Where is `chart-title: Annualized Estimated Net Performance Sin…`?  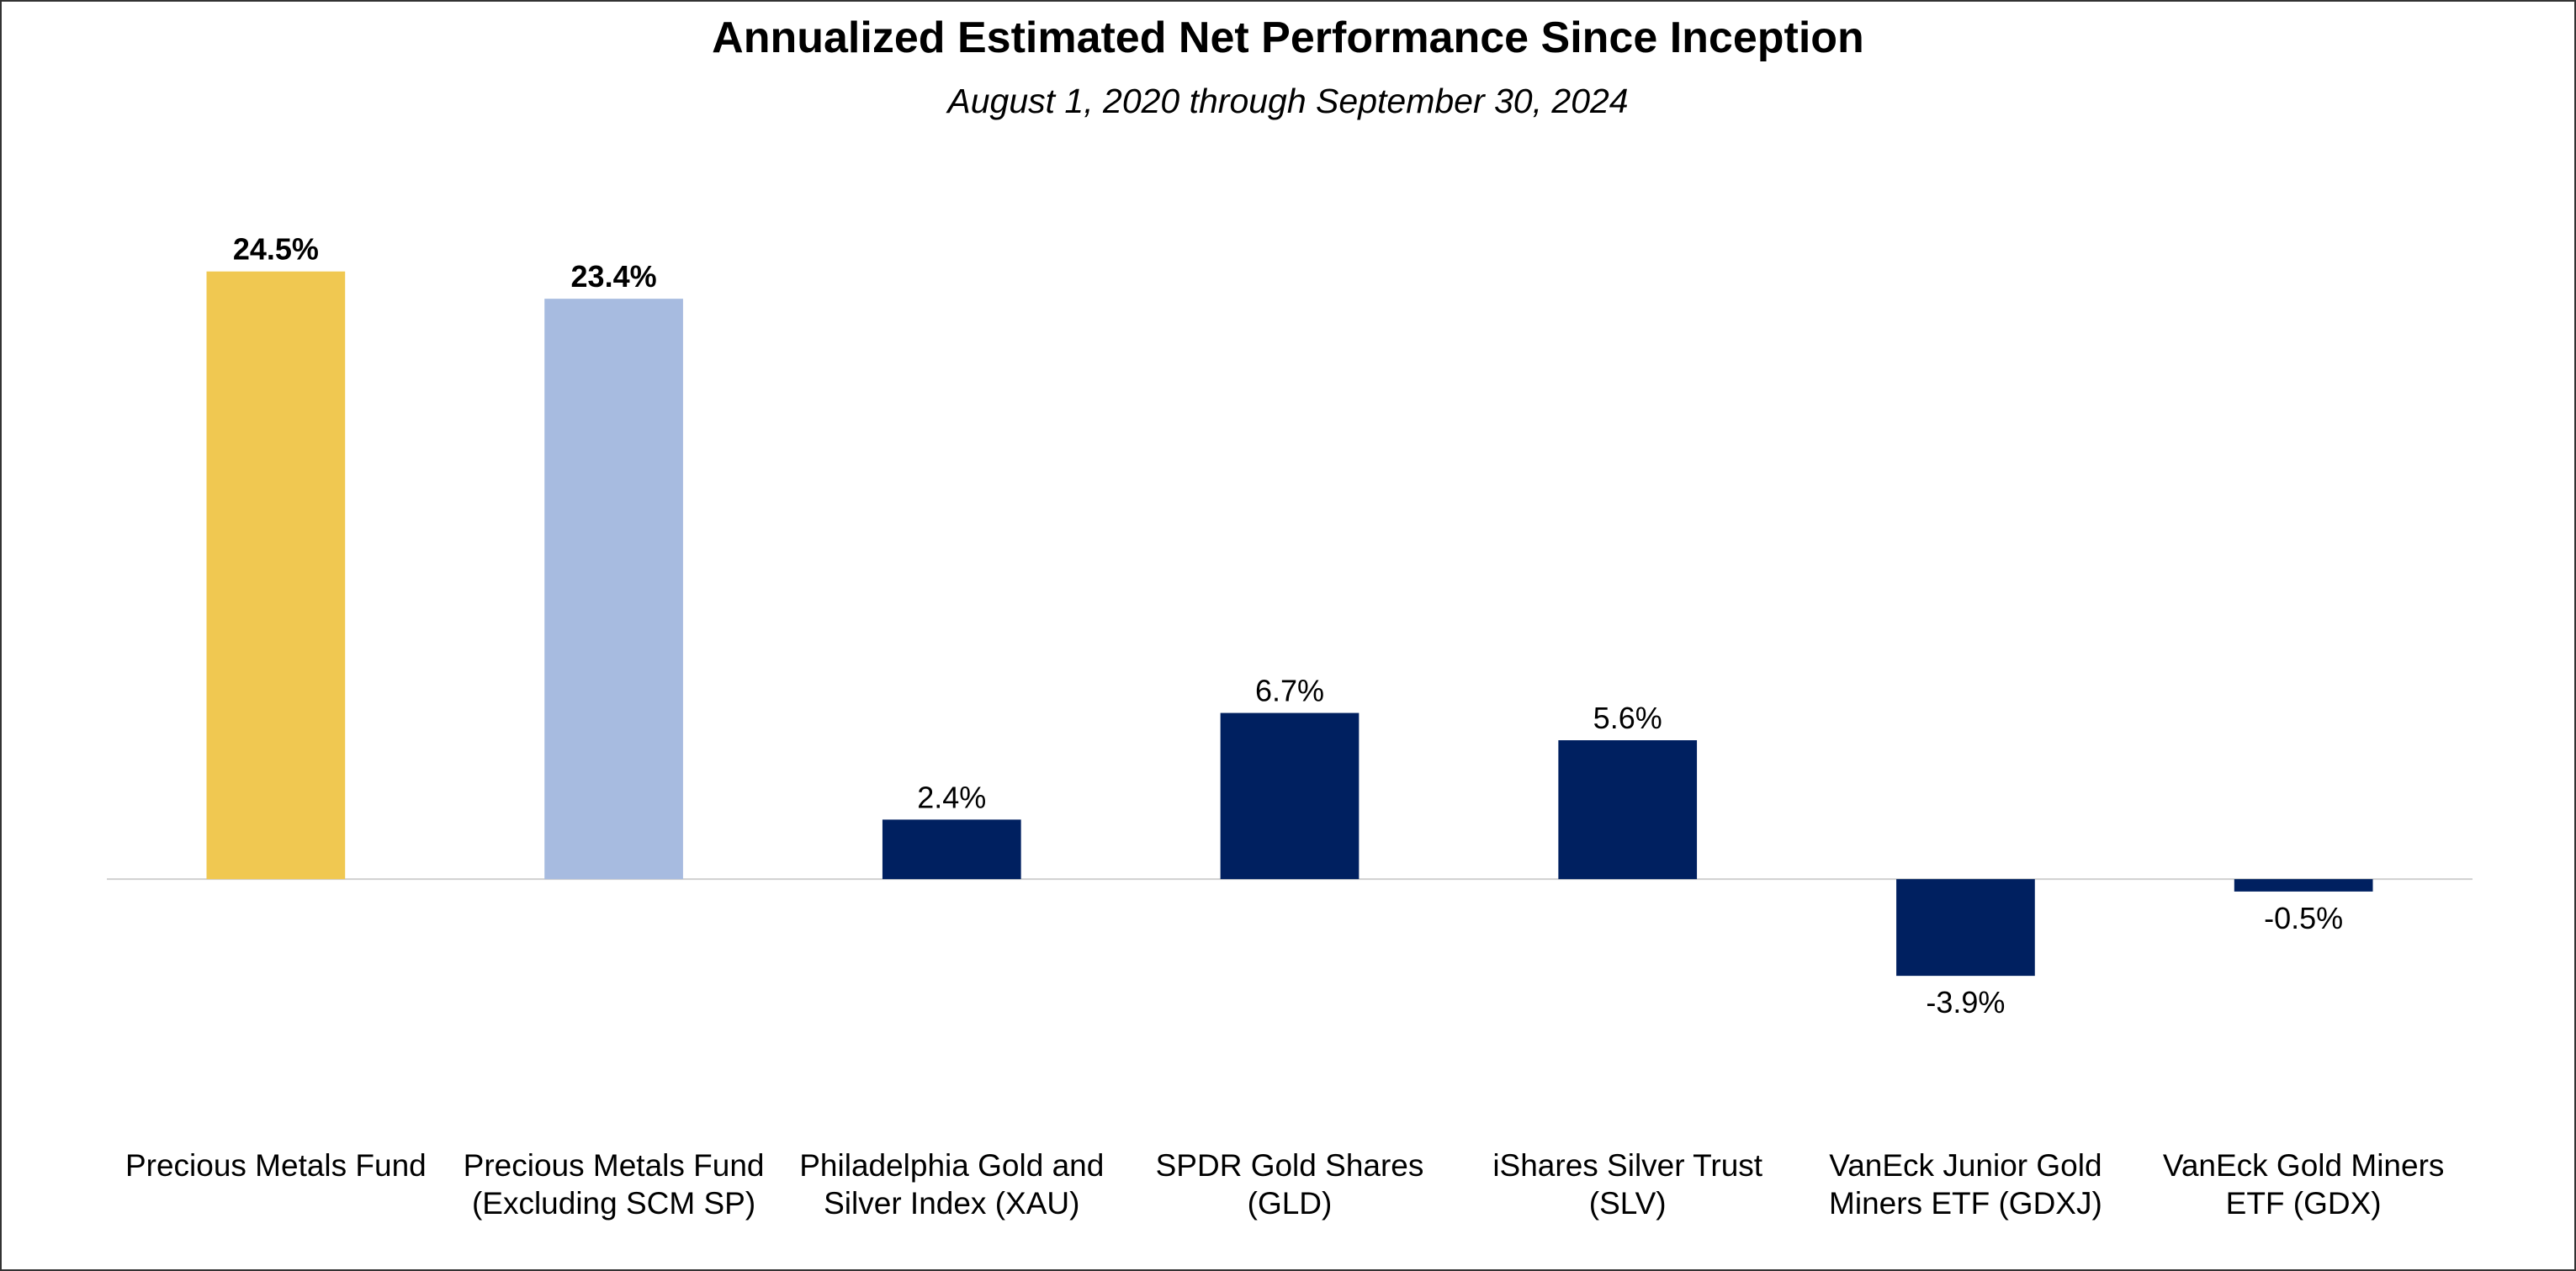 chart-title: Annualized Estimated Net Performance Sin… is located at coordinates (1288, 37).